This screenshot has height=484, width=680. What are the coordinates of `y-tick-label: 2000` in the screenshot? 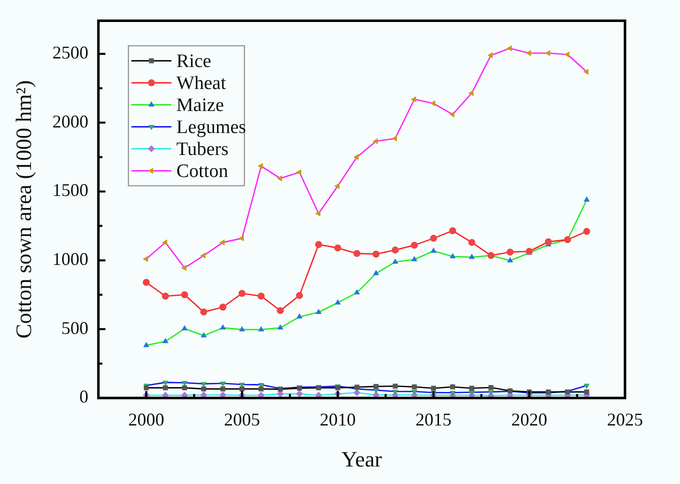 It's located at (70, 121).